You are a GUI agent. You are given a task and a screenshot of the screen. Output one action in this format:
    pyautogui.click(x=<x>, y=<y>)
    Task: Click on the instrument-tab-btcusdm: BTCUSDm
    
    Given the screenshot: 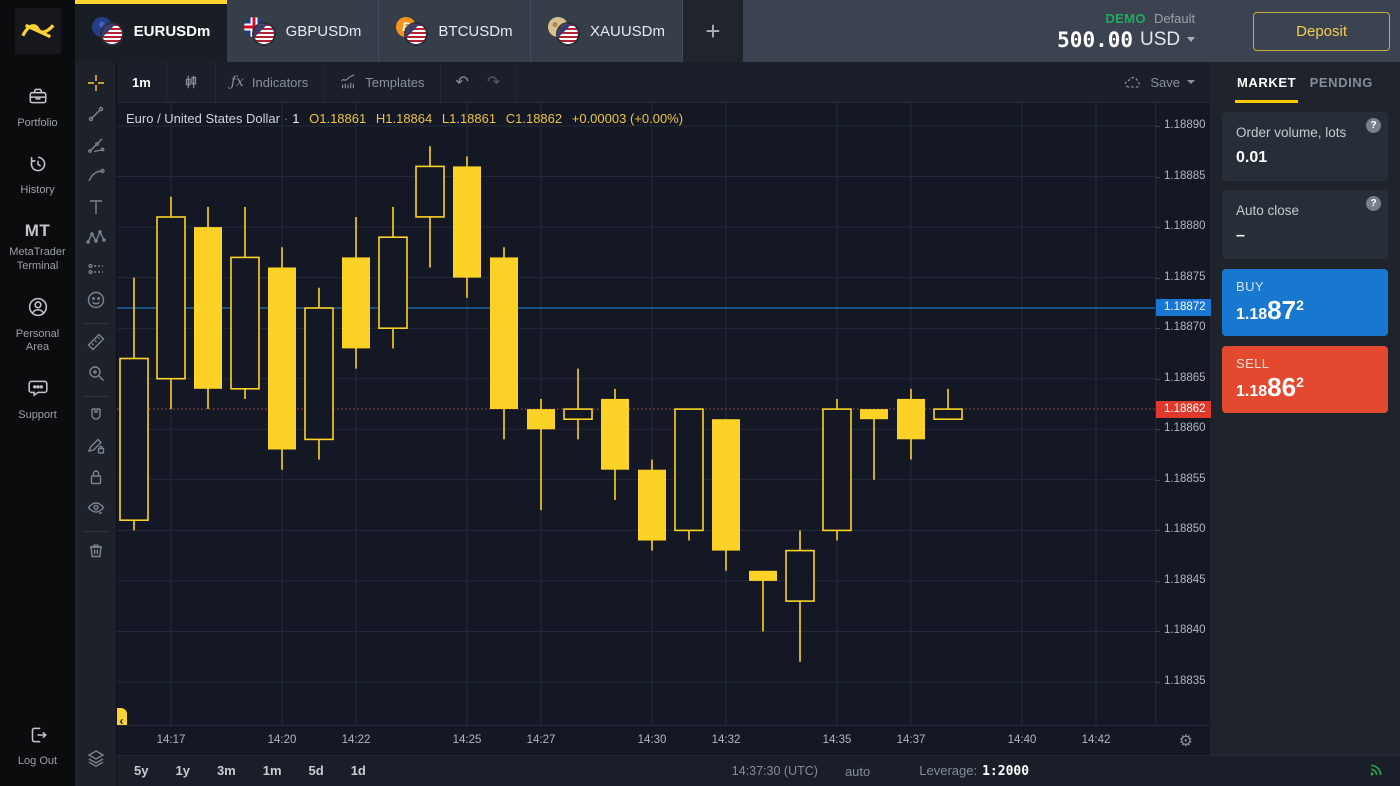 What is the action you would take?
    pyautogui.click(x=455, y=31)
    